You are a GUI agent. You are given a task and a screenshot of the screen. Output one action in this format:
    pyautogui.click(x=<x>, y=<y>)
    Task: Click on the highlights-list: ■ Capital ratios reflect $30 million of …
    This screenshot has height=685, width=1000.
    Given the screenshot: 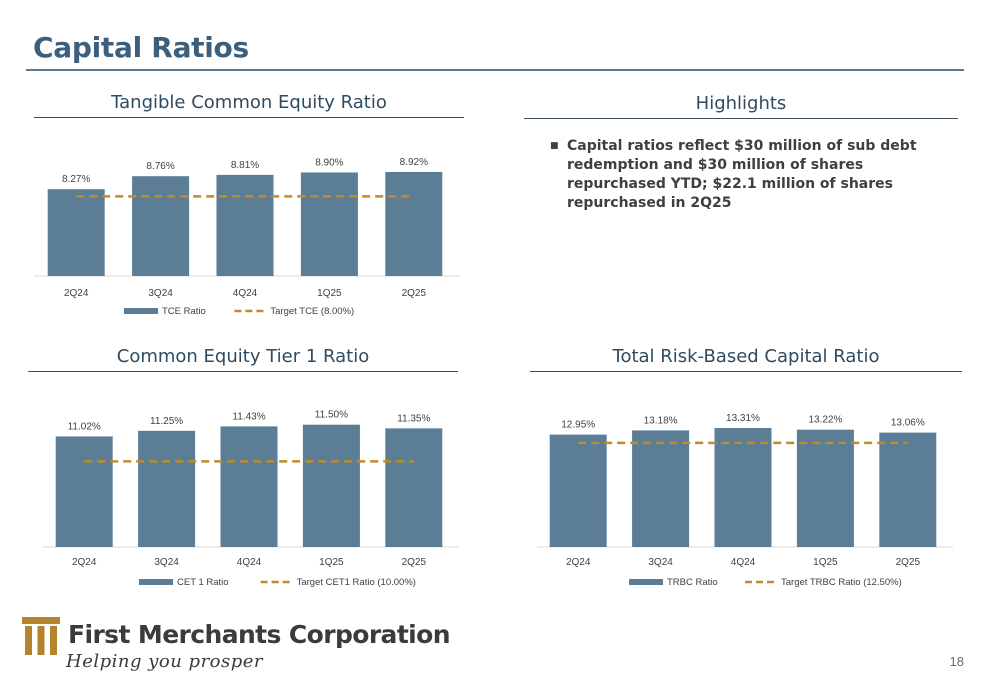 What is the action you would take?
    pyautogui.click(x=750, y=175)
    